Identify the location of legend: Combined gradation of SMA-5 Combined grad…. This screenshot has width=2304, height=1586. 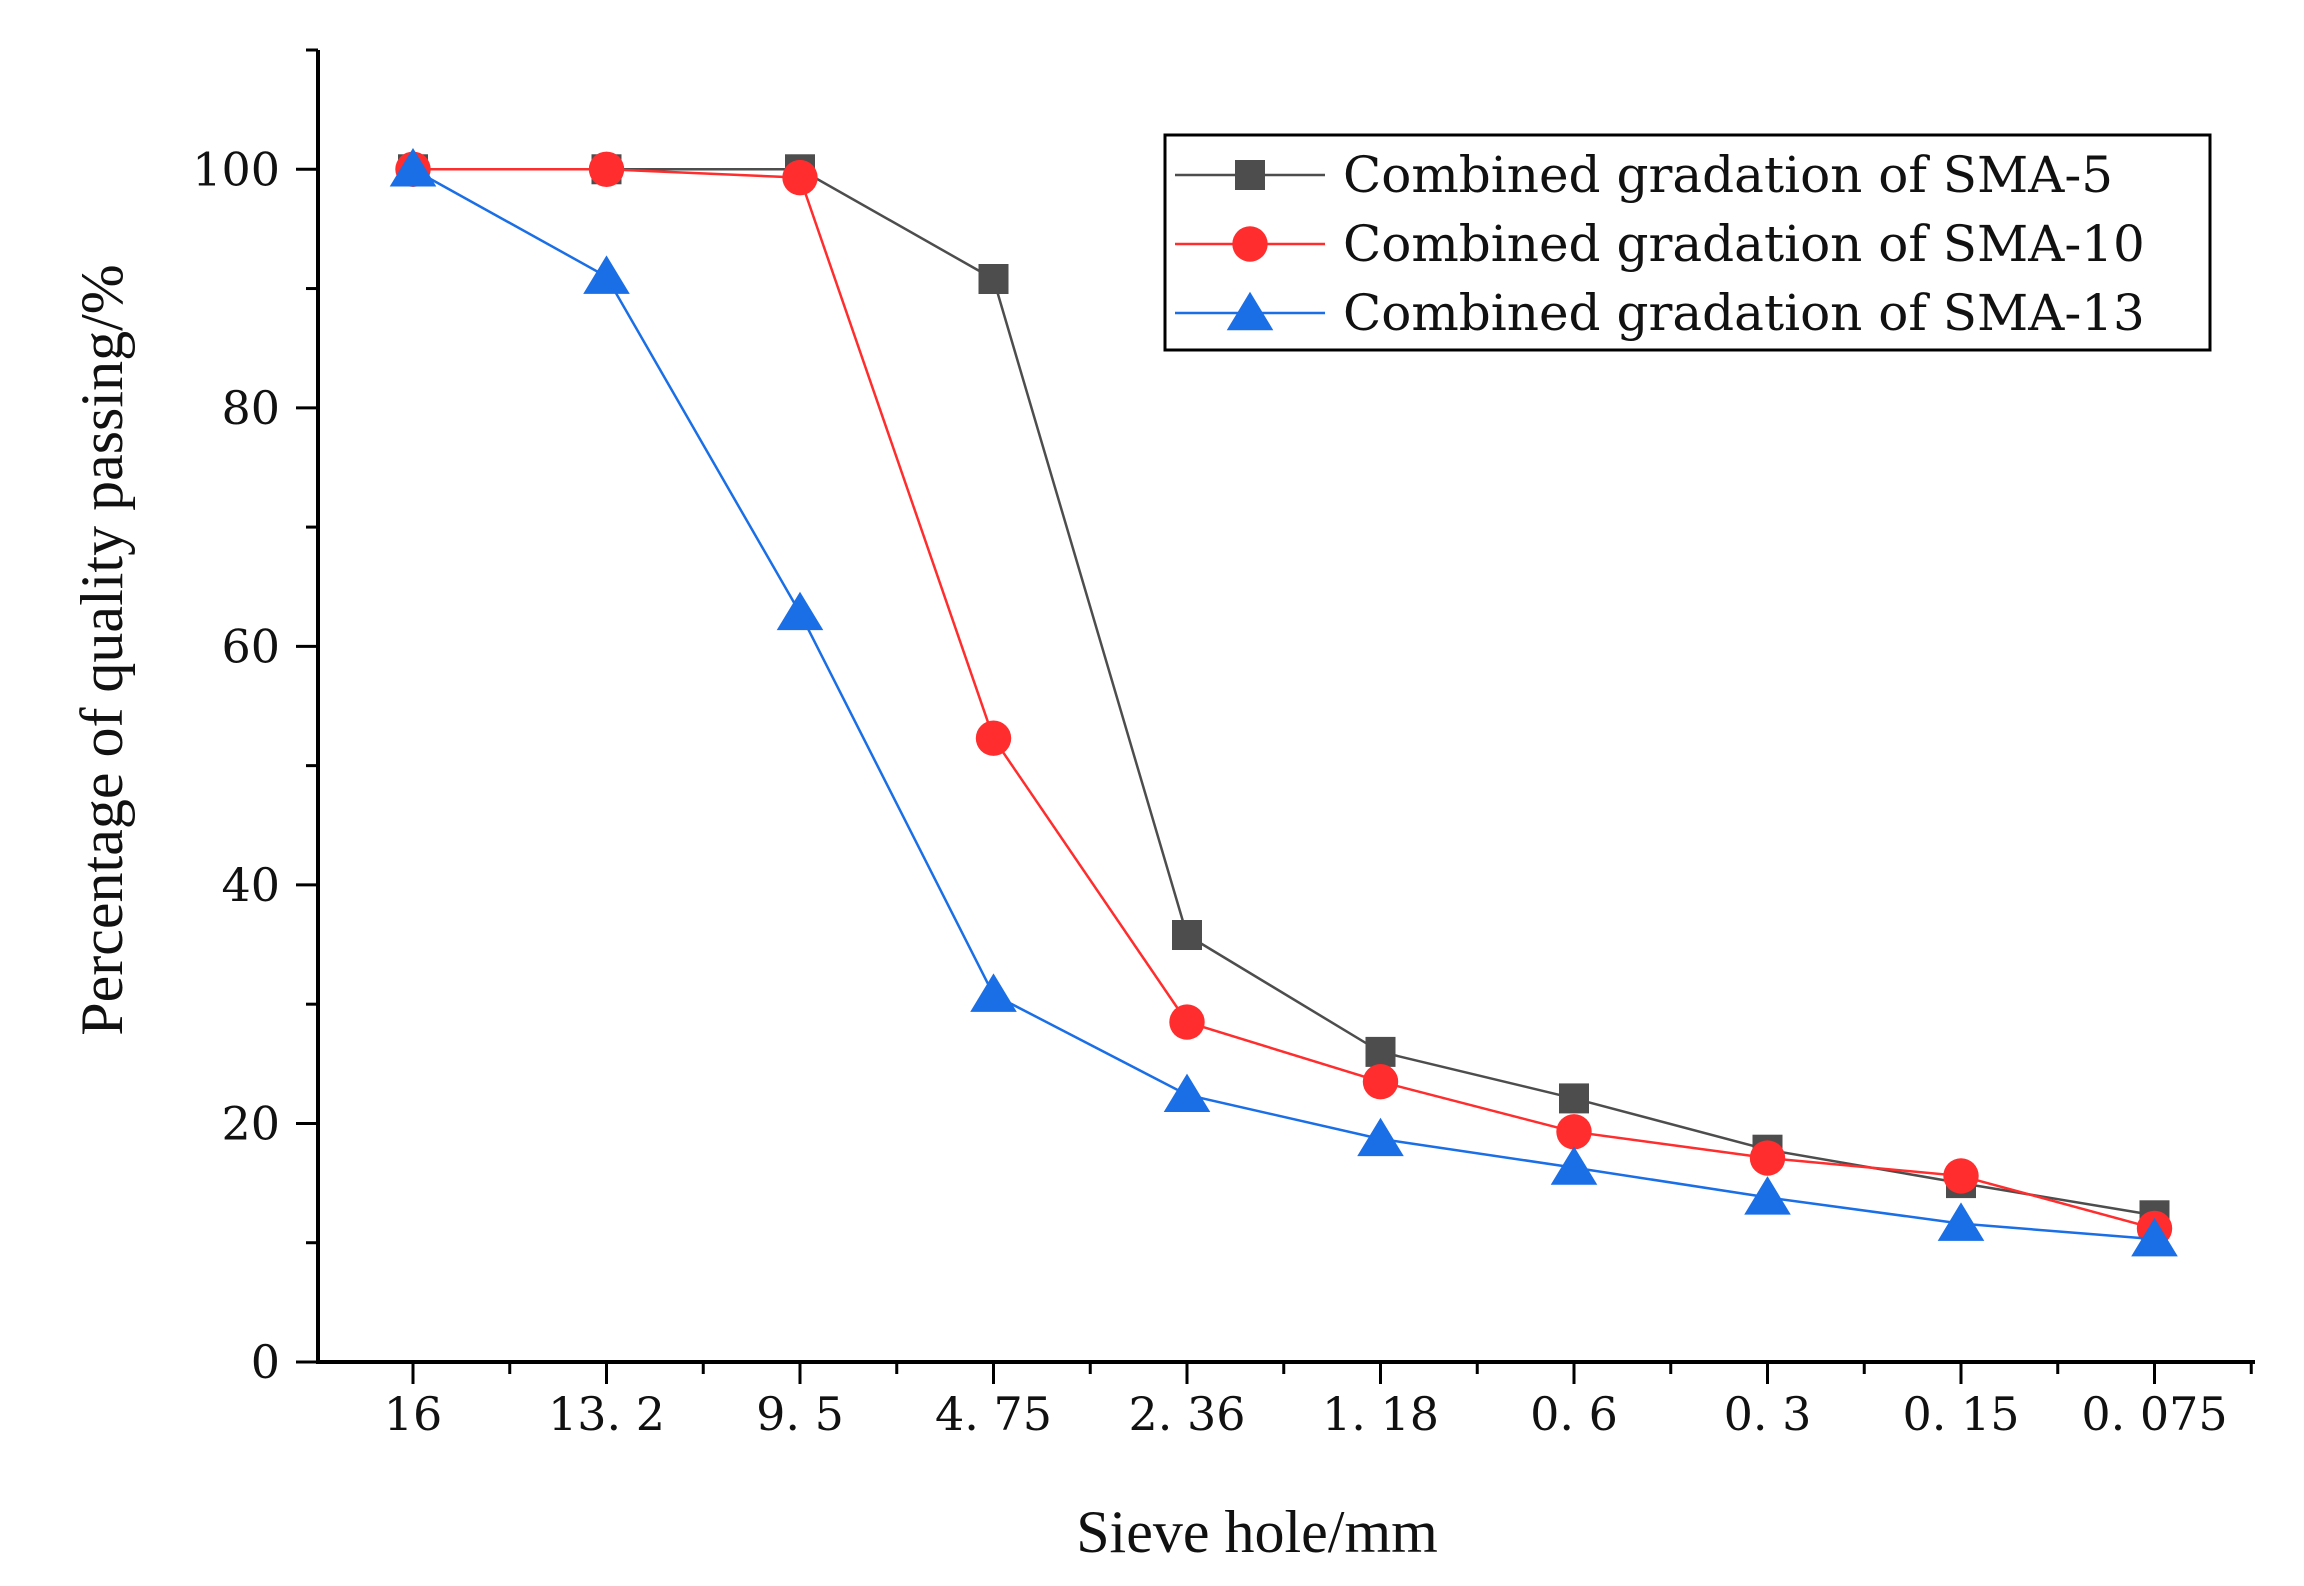
(1687, 242).